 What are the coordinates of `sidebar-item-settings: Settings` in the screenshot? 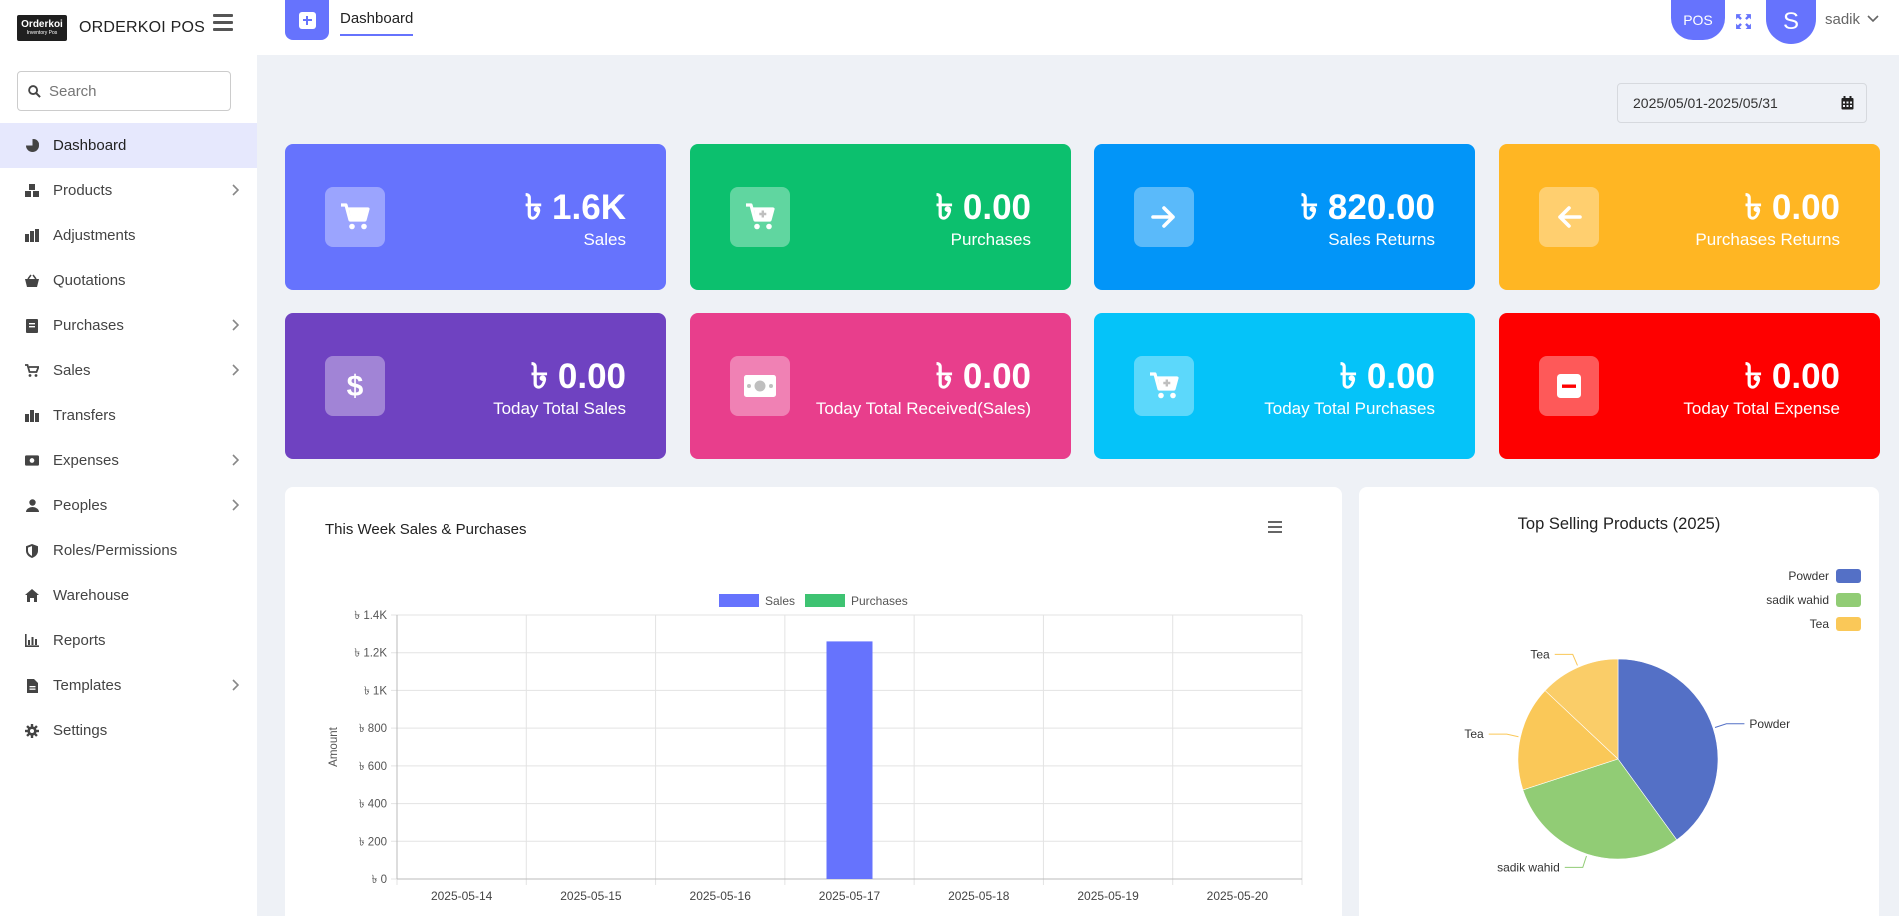 It's located at (128, 730).